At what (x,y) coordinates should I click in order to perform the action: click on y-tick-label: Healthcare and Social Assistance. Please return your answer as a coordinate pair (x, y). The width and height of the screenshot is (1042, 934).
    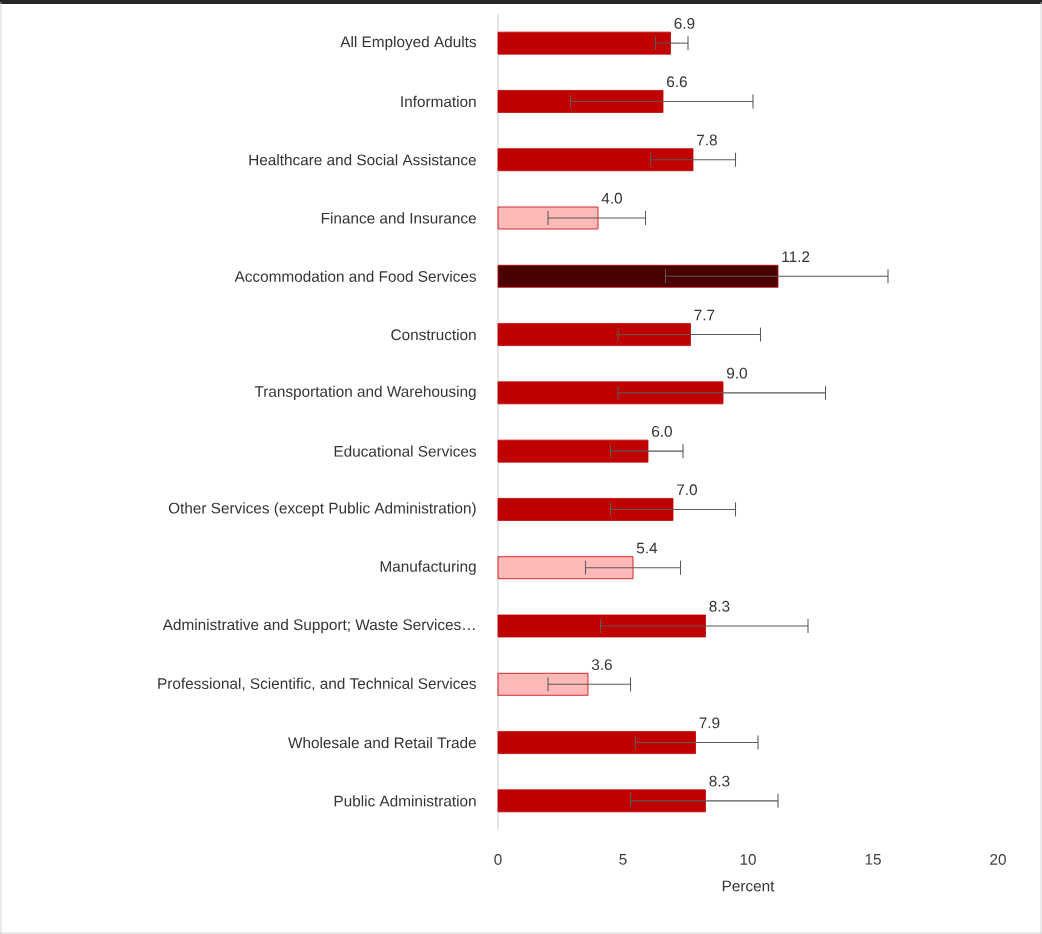
    Looking at the image, I should click on (362, 160).